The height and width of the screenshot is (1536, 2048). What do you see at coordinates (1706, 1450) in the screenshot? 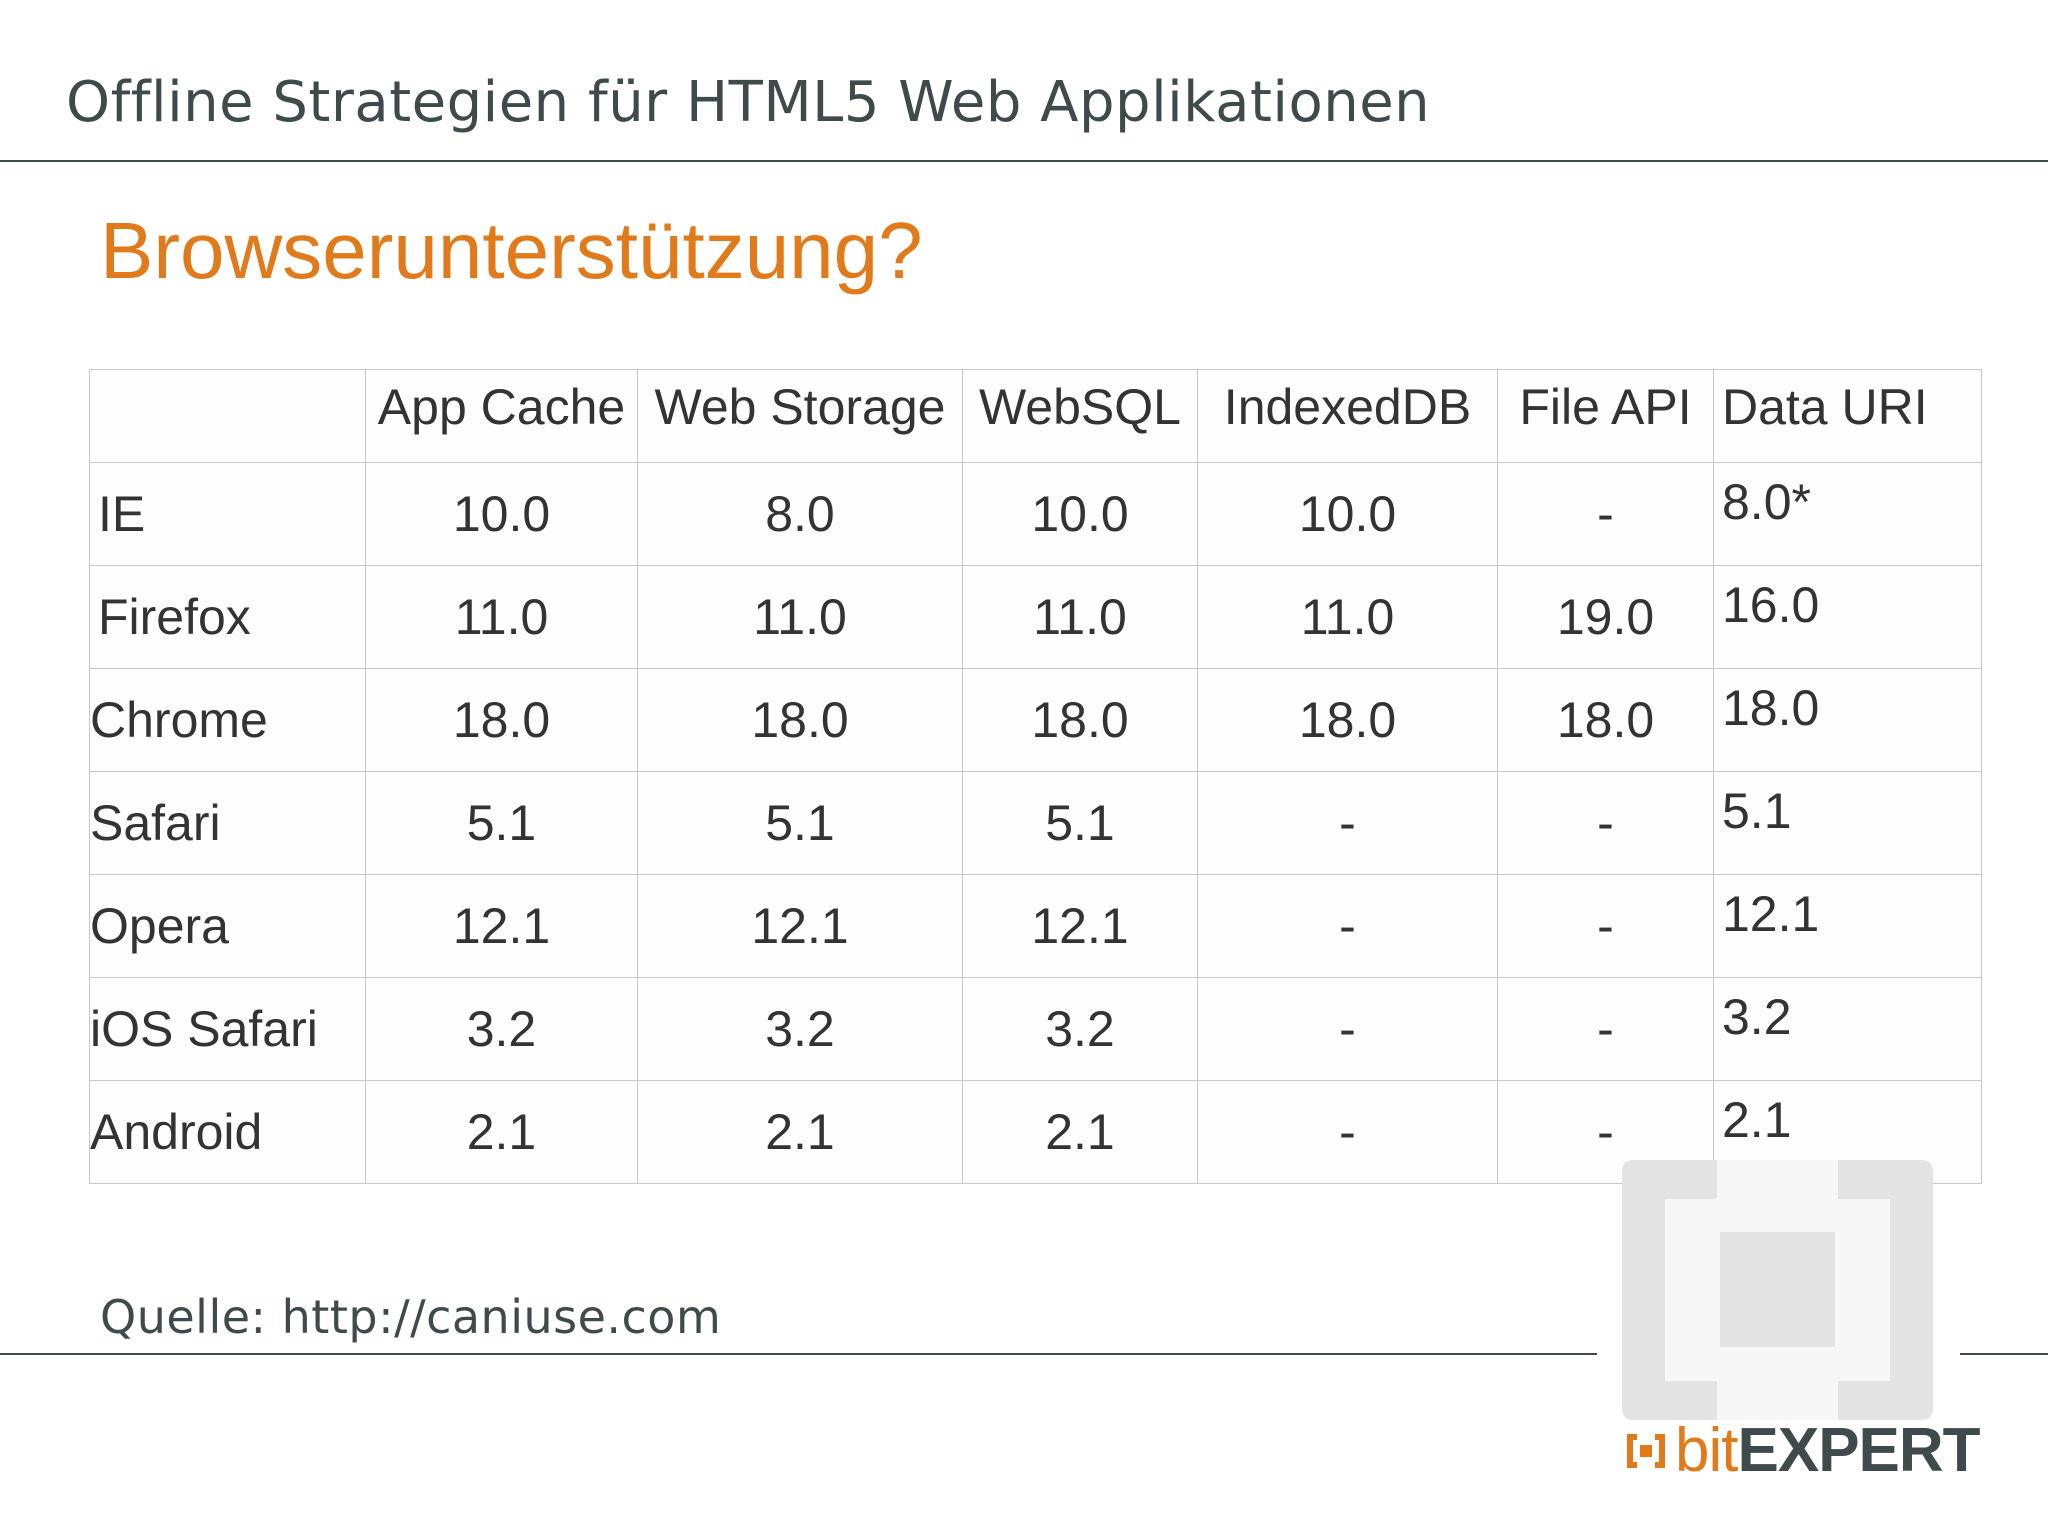
I see `brand-name-bit: bit` at bounding box center [1706, 1450].